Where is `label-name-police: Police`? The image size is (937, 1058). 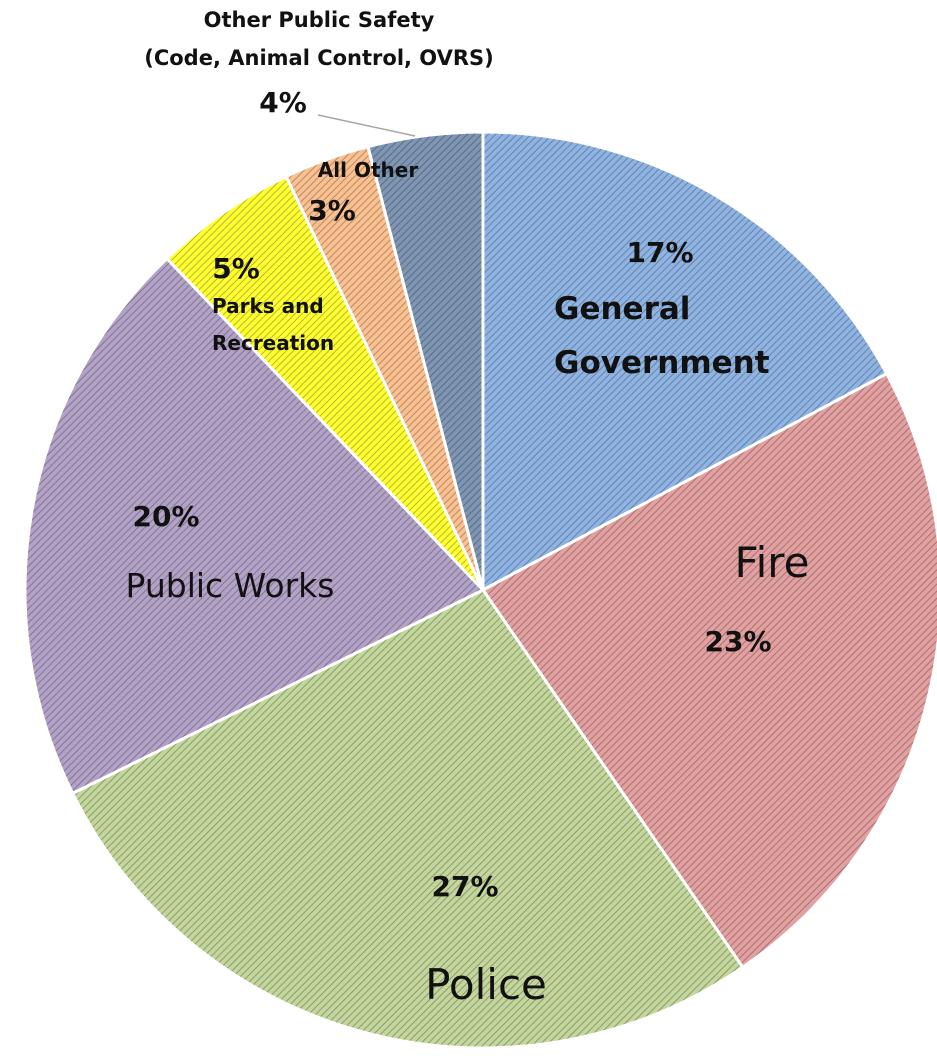
label-name-police: Police is located at coordinates (486, 984).